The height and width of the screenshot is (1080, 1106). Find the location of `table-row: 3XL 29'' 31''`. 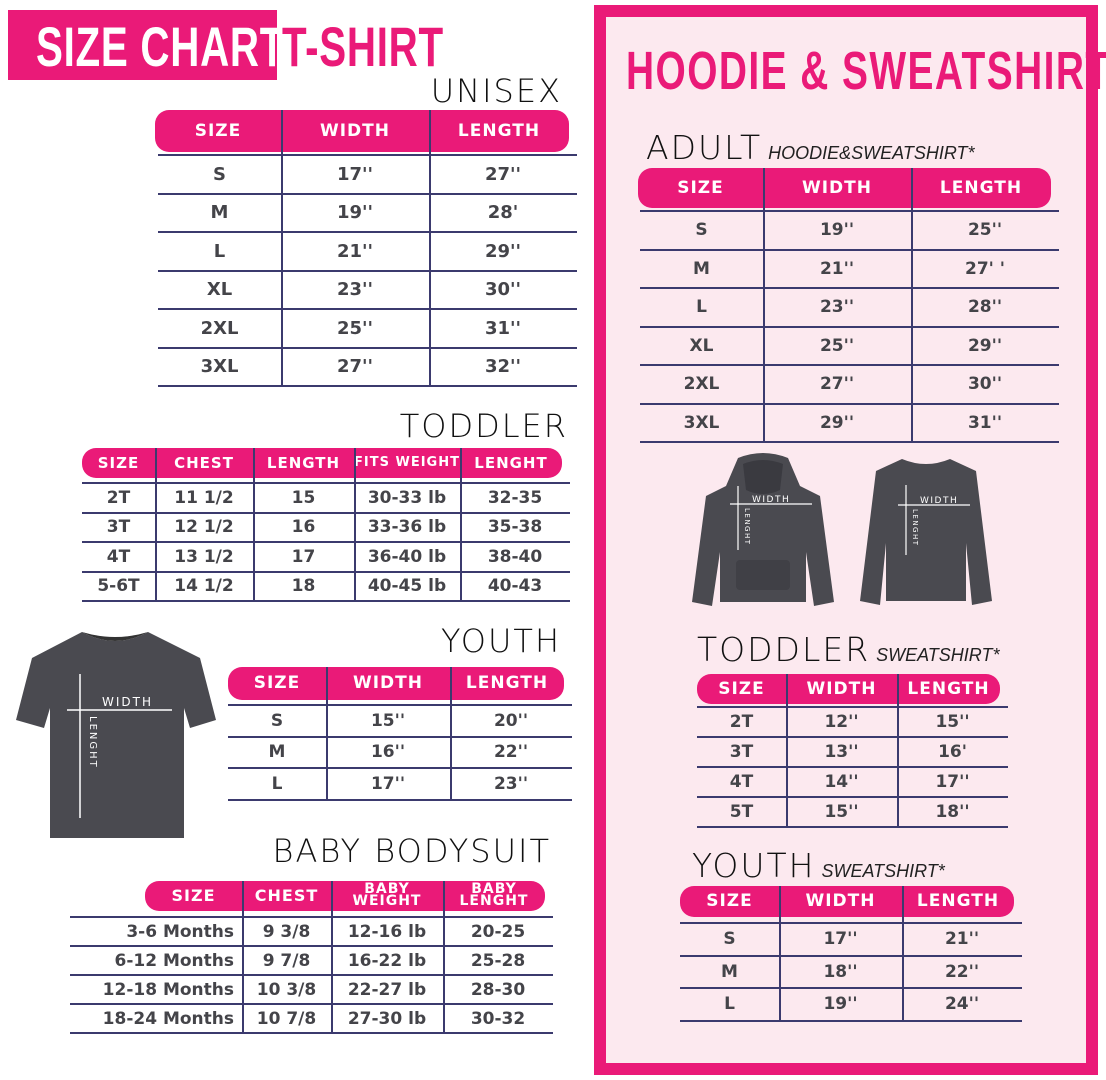

table-row: 3XL 29'' 31'' is located at coordinates (849, 422).